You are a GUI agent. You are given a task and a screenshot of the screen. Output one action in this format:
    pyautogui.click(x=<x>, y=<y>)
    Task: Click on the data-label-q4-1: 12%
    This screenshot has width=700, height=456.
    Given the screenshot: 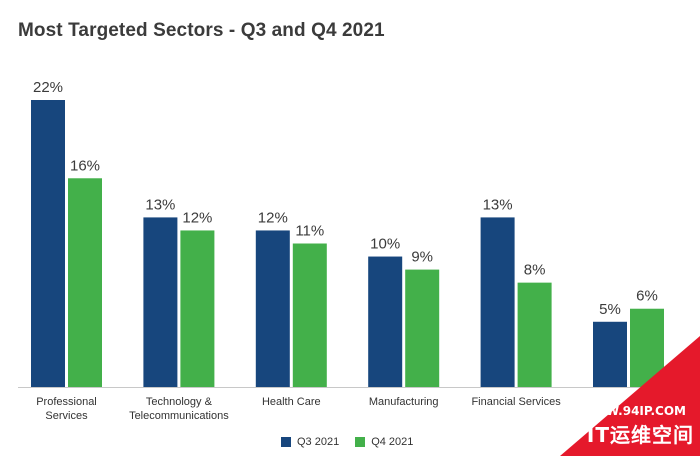 What is the action you would take?
    pyautogui.click(x=197, y=217)
    